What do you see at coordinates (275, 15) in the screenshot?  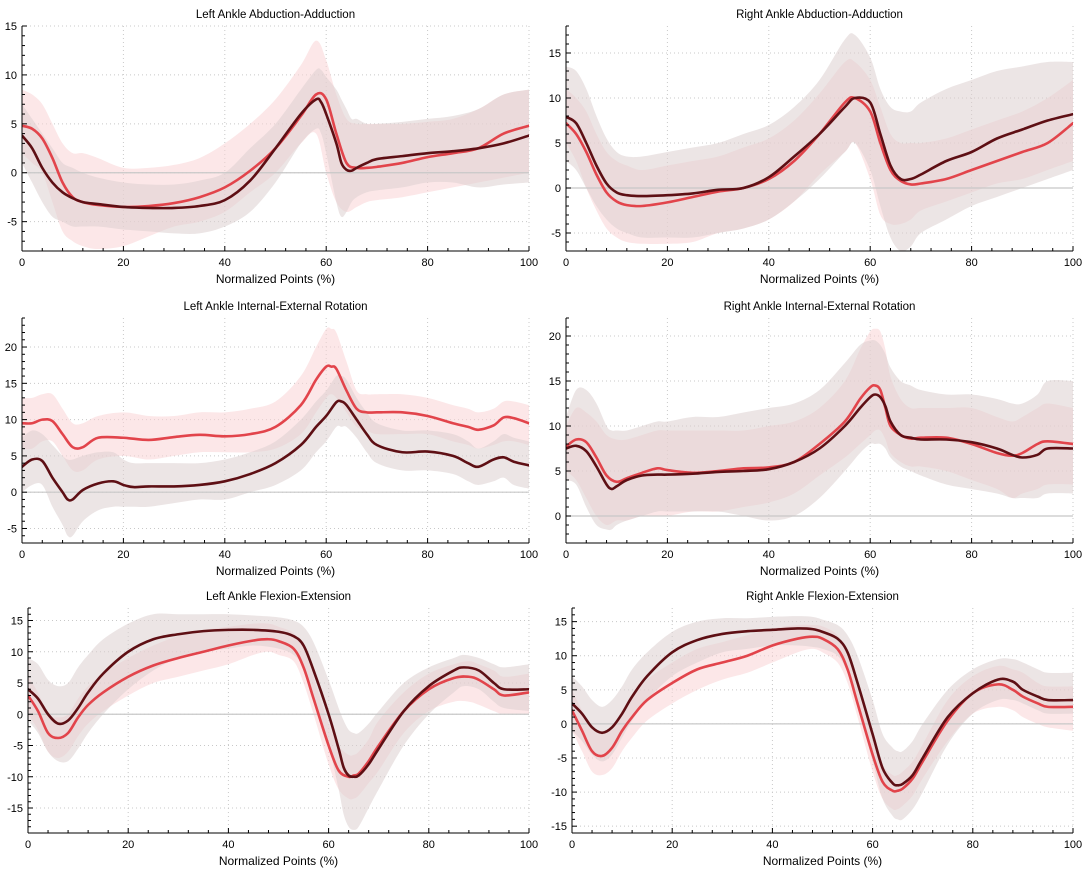 I see `chart-title: Left Ankle Abduction-Adduction` at bounding box center [275, 15].